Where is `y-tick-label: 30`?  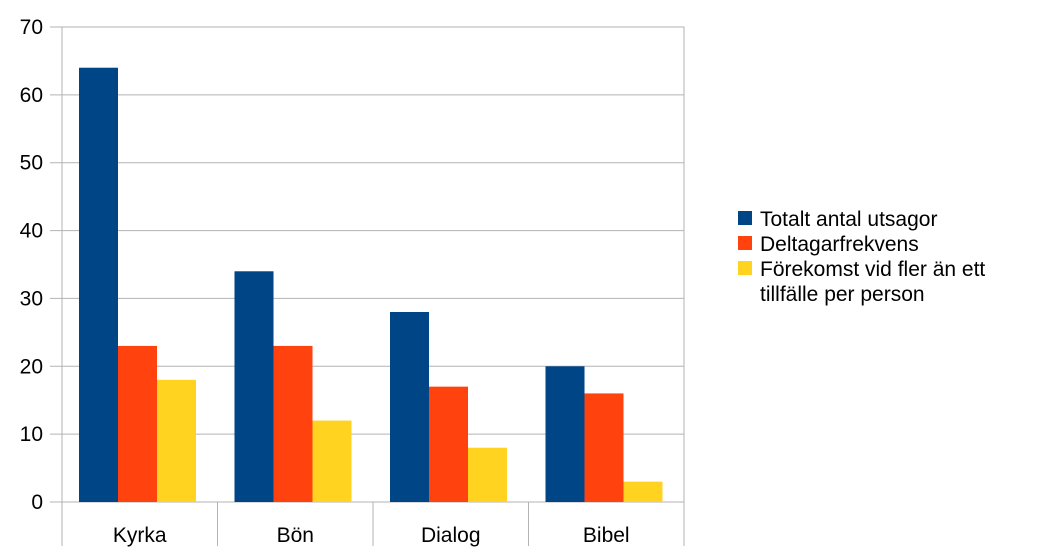
y-tick-label: 30 is located at coordinates (31, 298).